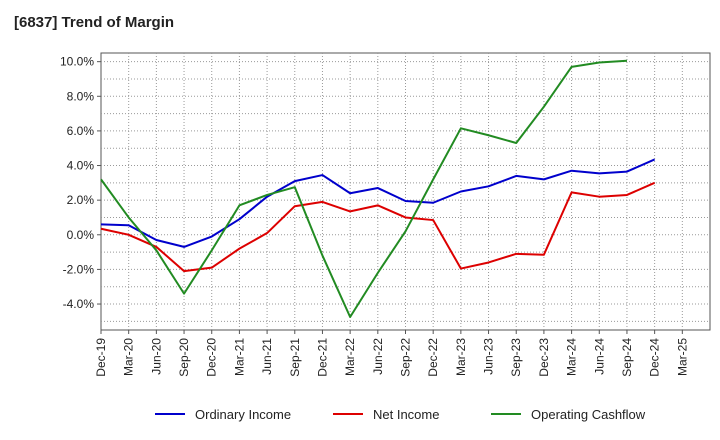  I want to click on x-tick-label: Sep-21, so click(295, 357).